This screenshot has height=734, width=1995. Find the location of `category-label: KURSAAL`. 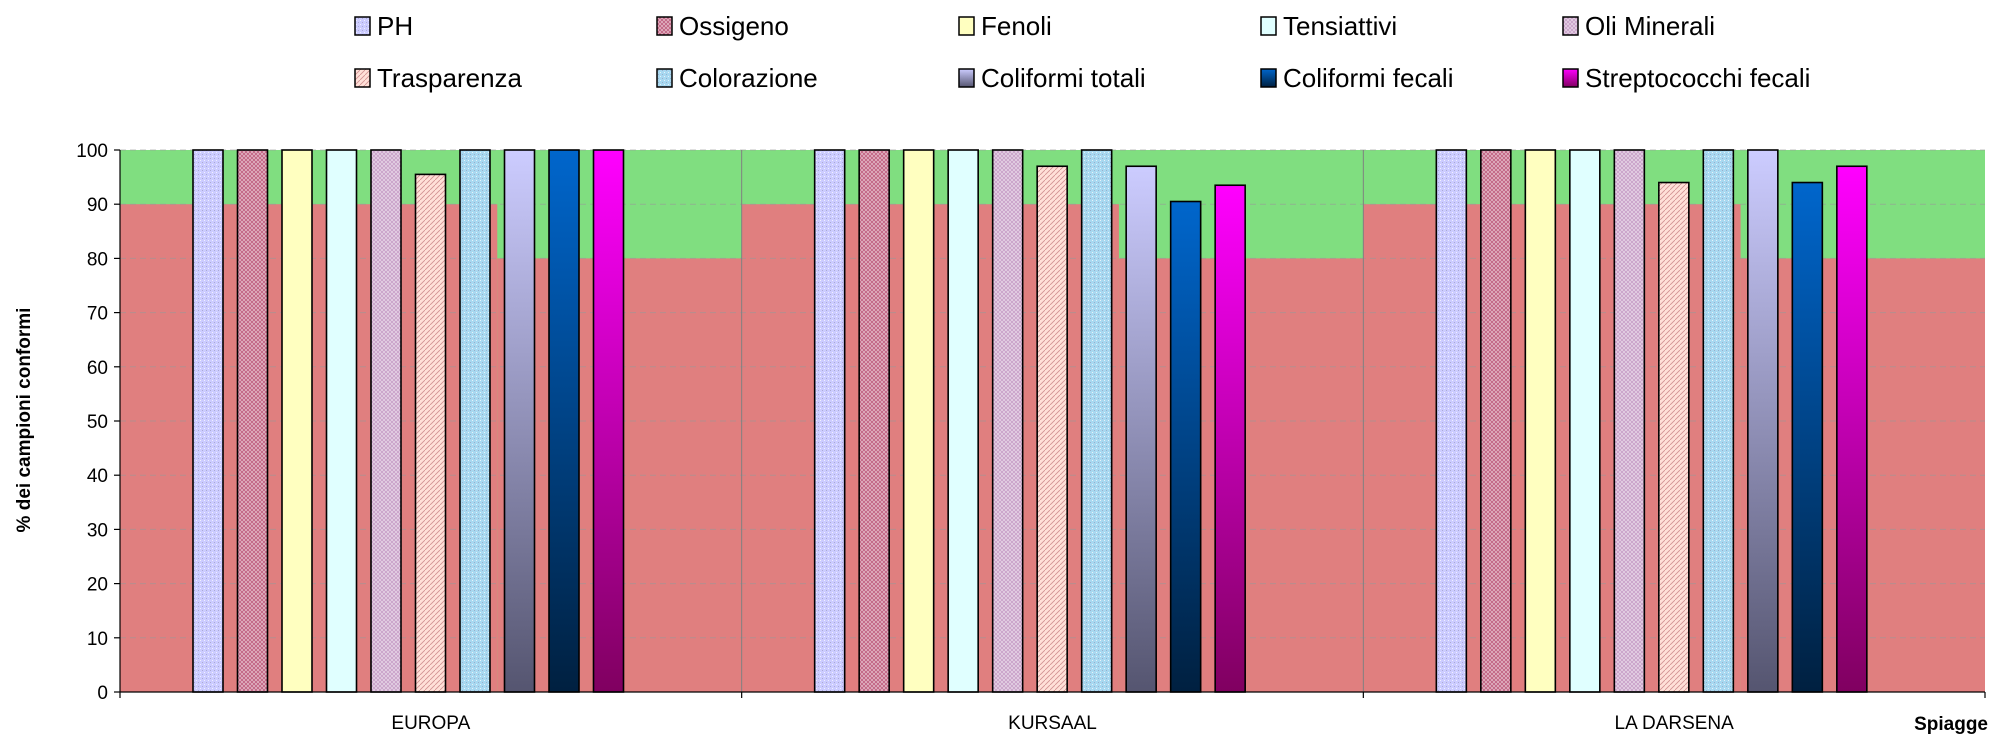

category-label: KURSAAL is located at coordinates (1052, 723).